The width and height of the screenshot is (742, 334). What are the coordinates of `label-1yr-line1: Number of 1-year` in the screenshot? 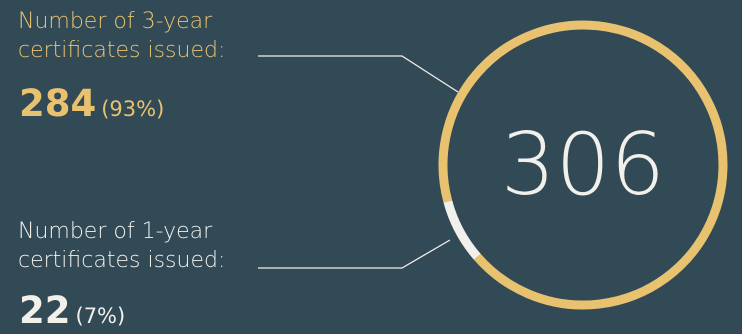 It's located at (115, 231).